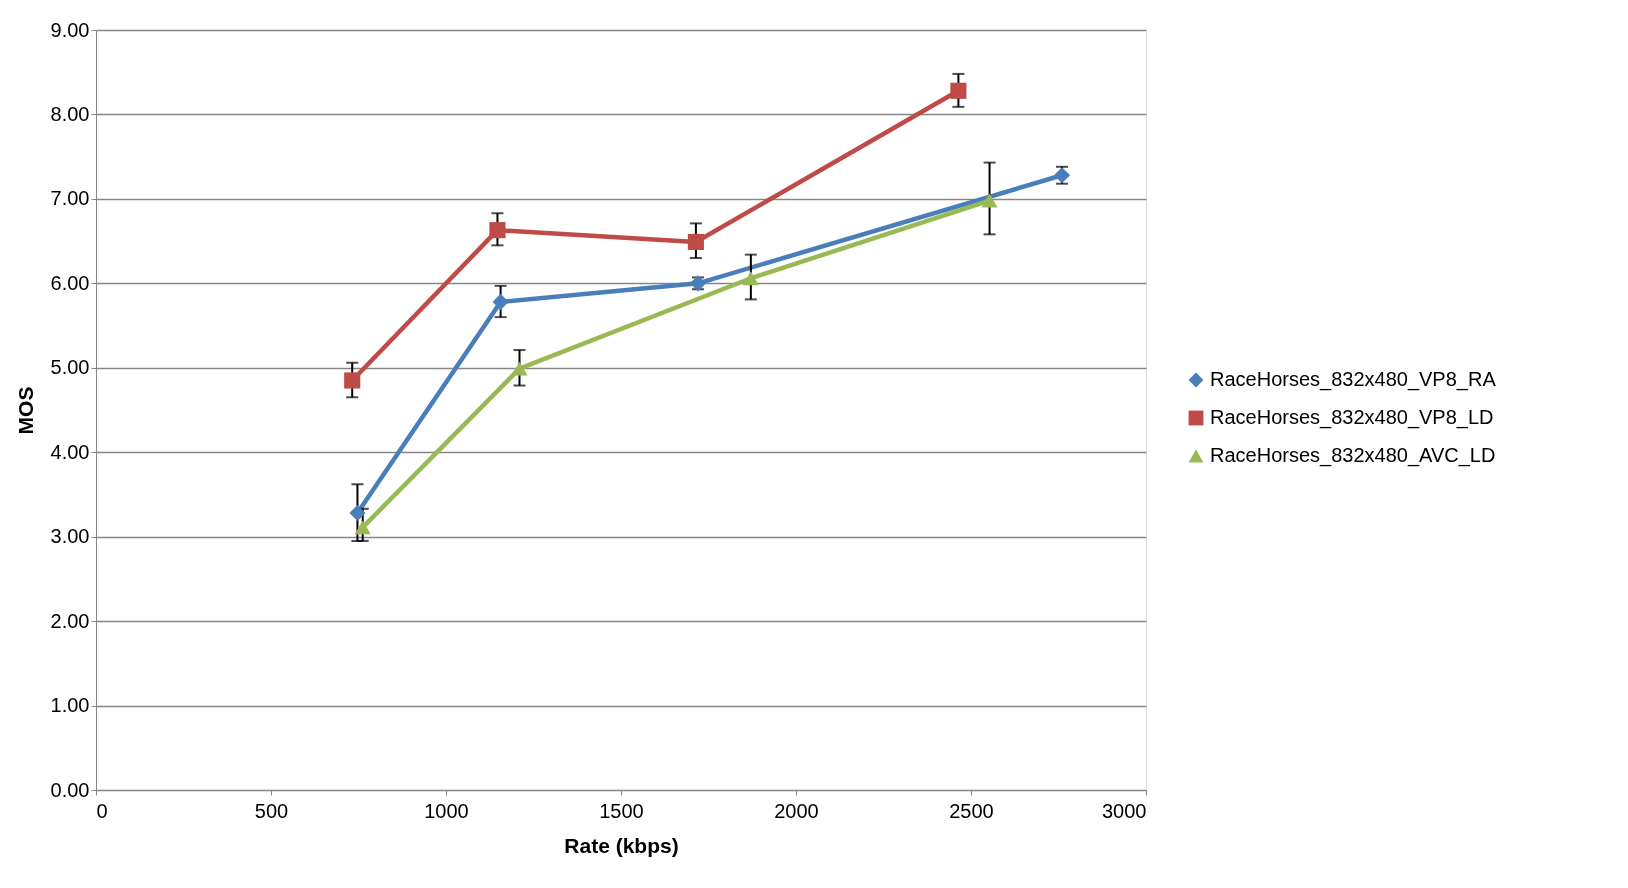 This screenshot has height=888, width=1628. I want to click on x-tick-label: 2000, so click(796, 810).